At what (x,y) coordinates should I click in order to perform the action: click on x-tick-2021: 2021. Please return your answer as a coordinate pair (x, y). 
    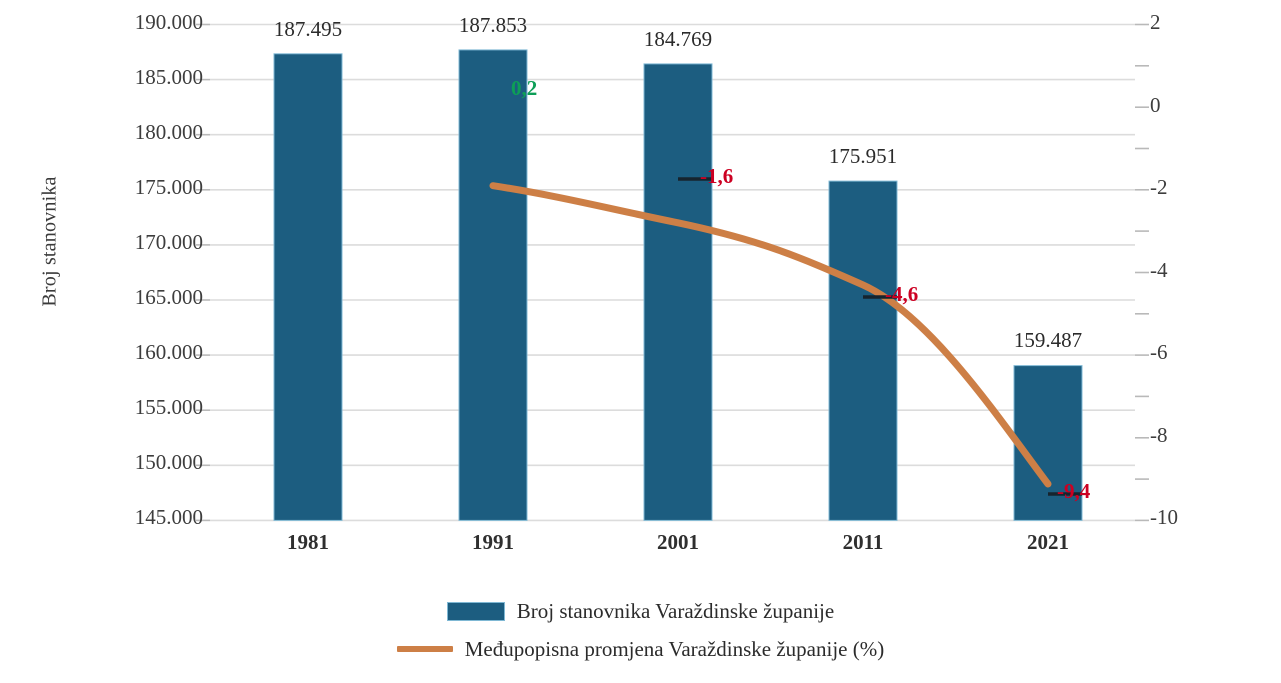
    Looking at the image, I should click on (1048, 542).